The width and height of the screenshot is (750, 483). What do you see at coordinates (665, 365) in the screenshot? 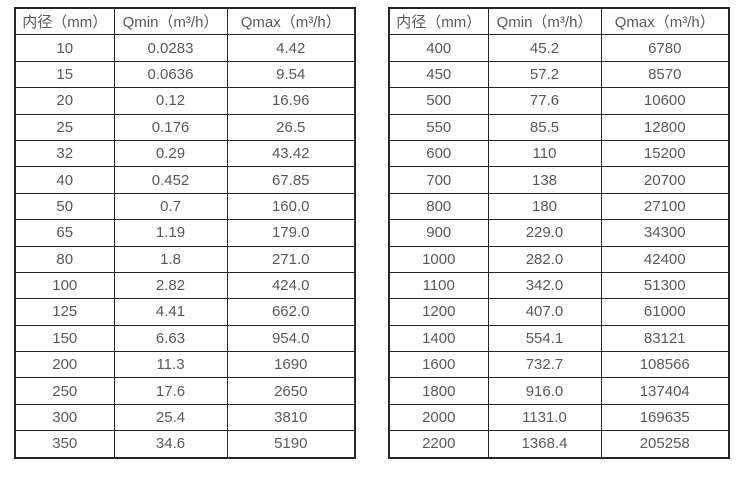
I see `table-cell: 108566` at bounding box center [665, 365].